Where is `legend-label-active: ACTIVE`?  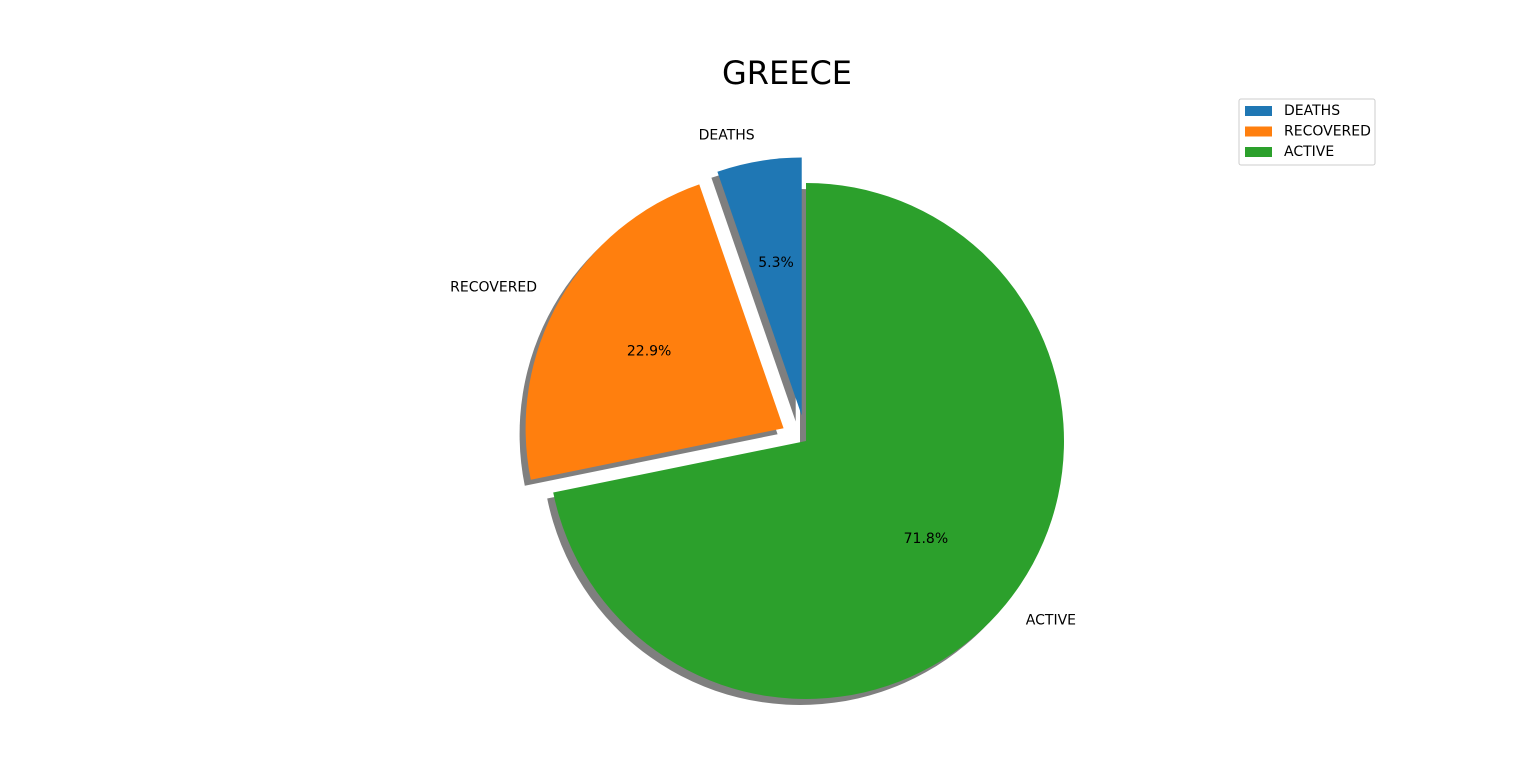
legend-label-active: ACTIVE is located at coordinates (1309, 152).